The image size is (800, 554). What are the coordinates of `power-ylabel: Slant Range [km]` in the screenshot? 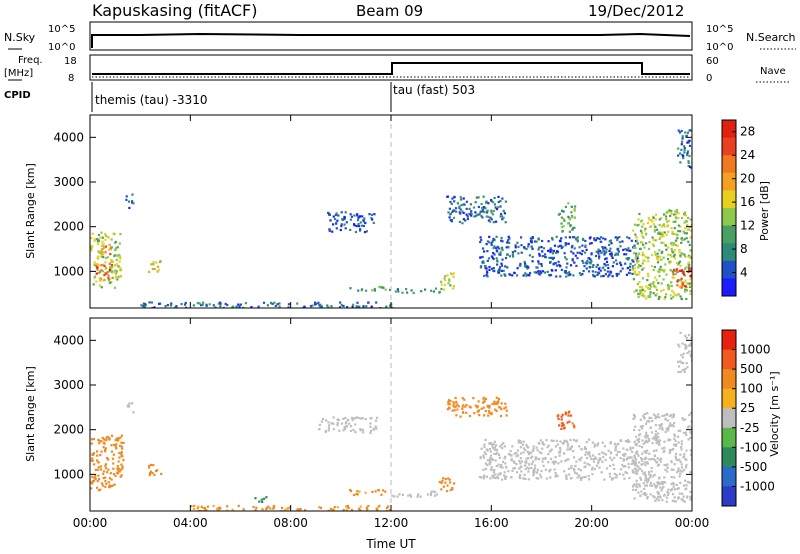 It's located at (30, 211).